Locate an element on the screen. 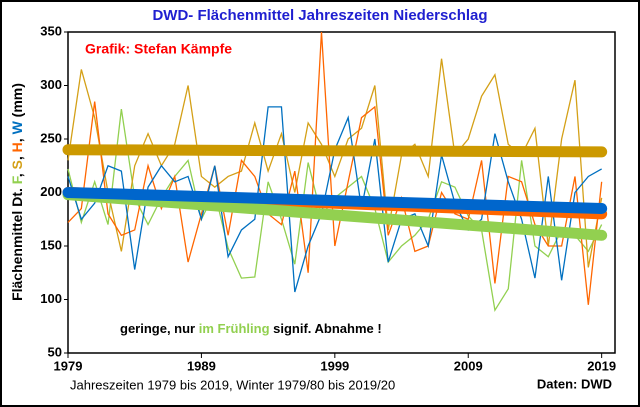 This screenshot has width=640, height=407. y-axis-label-part: (mm) is located at coordinates (17, 102).